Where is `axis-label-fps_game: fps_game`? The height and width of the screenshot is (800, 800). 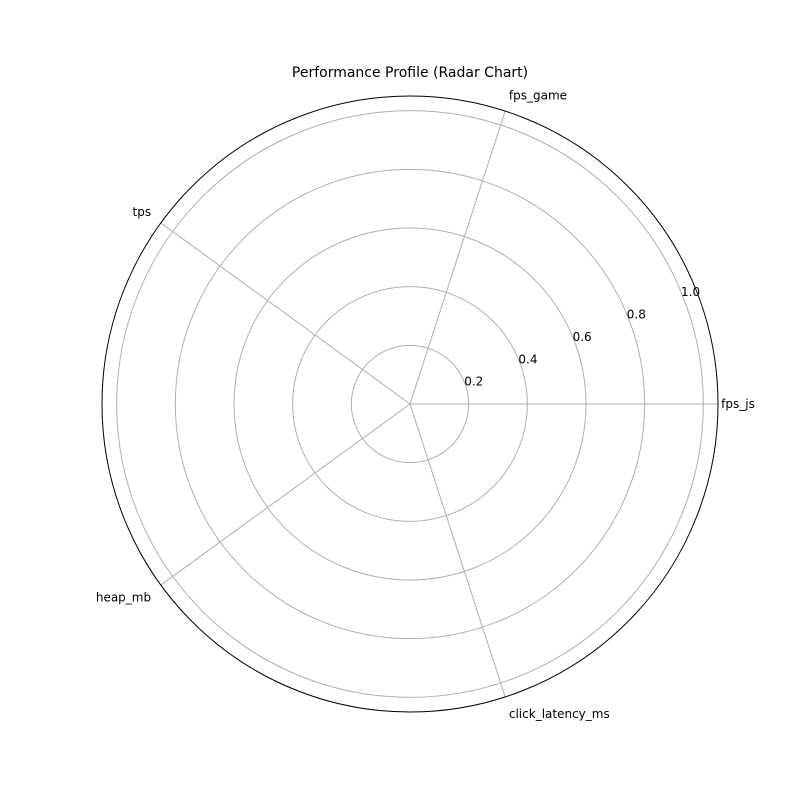 axis-label-fps_game: fps_game is located at coordinates (538, 96).